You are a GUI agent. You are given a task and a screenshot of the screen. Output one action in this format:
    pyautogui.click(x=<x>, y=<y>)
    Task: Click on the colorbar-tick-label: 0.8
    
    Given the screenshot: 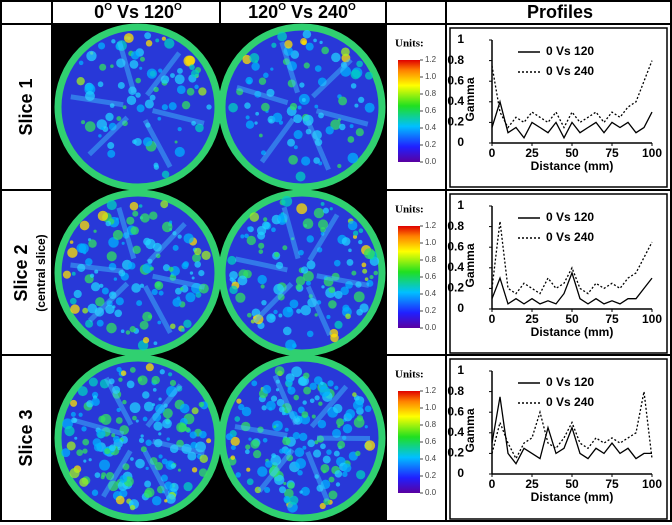 What is the action you would take?
    pyautogui.click(x=431, y=424)
    